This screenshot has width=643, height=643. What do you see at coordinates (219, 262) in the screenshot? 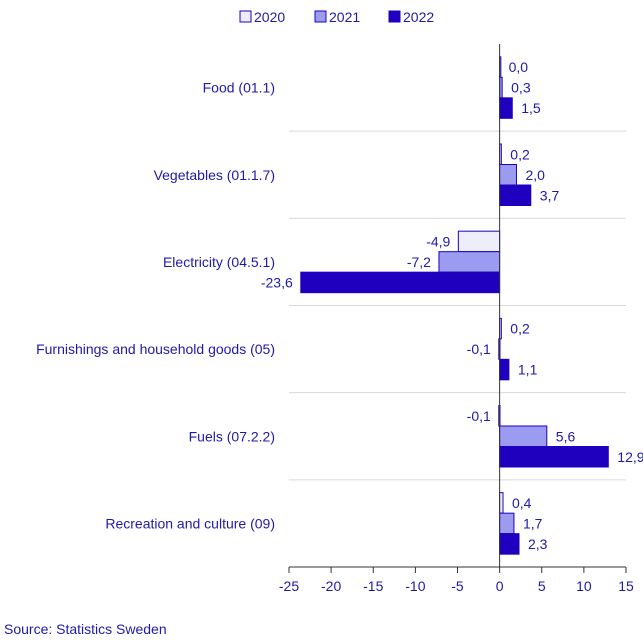
I see `category-label: Electricity (04.5.1)` at bounding box center [219, 262].